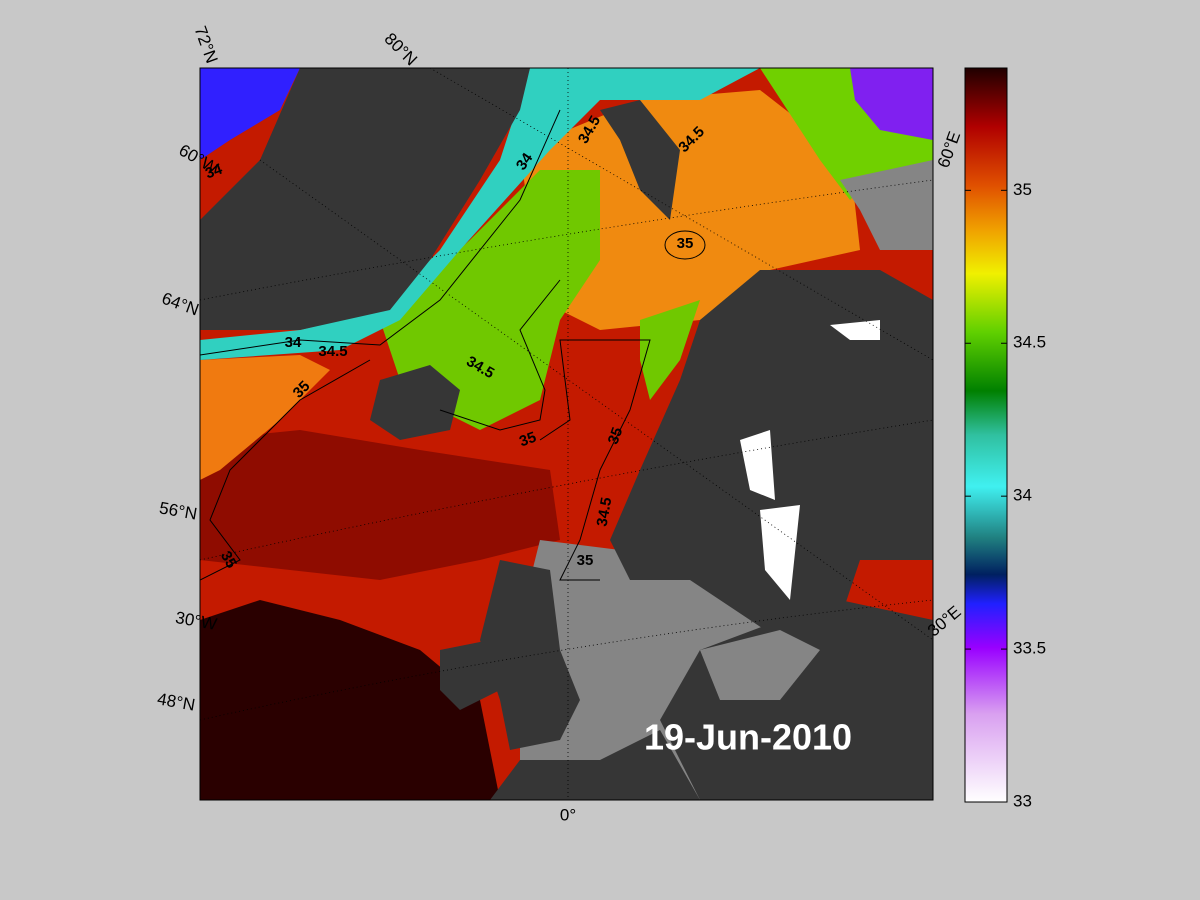  I want to click on baltic, so click(760, 665).